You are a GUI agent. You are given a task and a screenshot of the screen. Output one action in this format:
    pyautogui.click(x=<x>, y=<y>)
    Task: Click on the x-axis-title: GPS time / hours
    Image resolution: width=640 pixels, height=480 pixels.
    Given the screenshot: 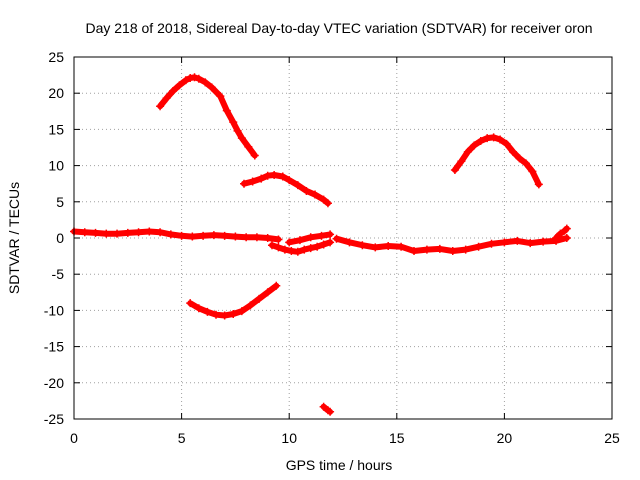 What is the action you would take?
    pyautogui.click(x=339, y=465)
    